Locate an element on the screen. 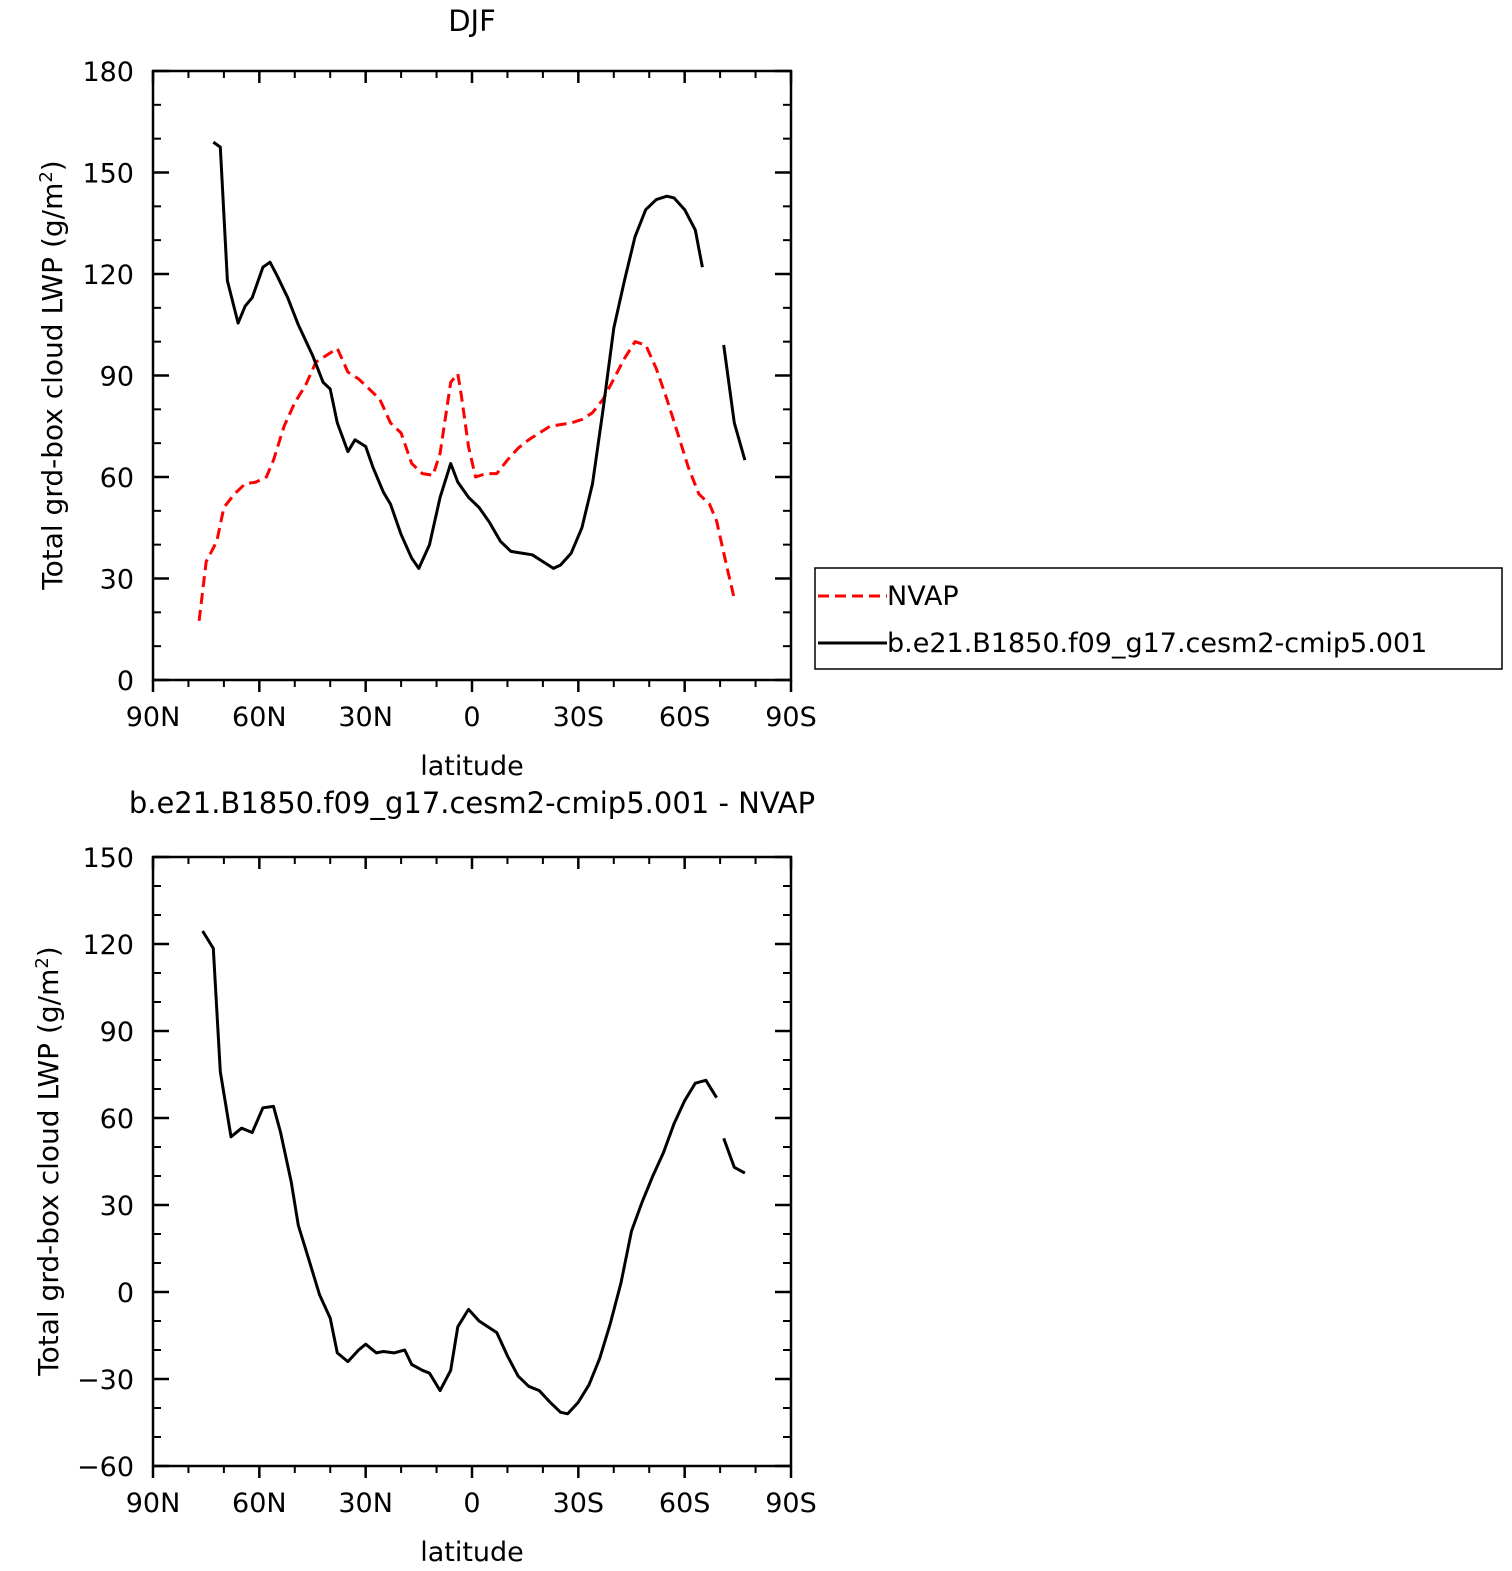 Image resolution: width=1512 pixels, height=1571 pixels. legend-box is located at coordinates (1158, 618).